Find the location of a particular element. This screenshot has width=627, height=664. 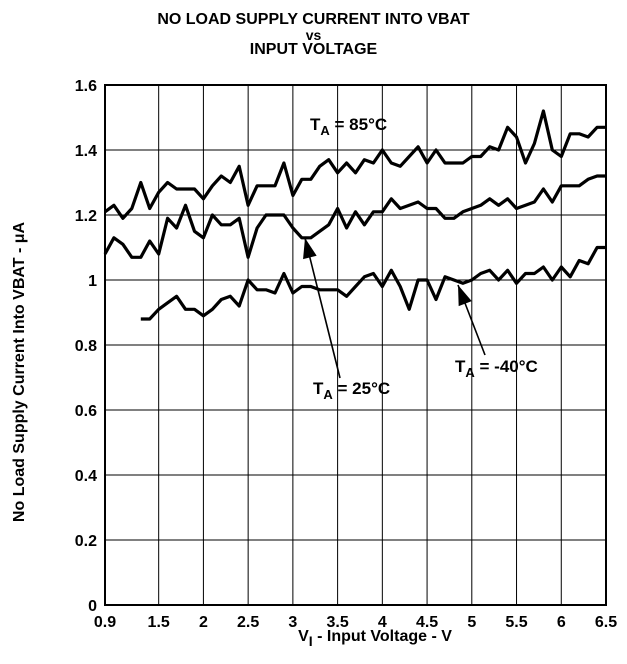

x-tick-labels: 0.9 1.5 2 2.5 3 3.5 4 4.5 5 5.5 6 6.5 is located at coordinates (355, 622).